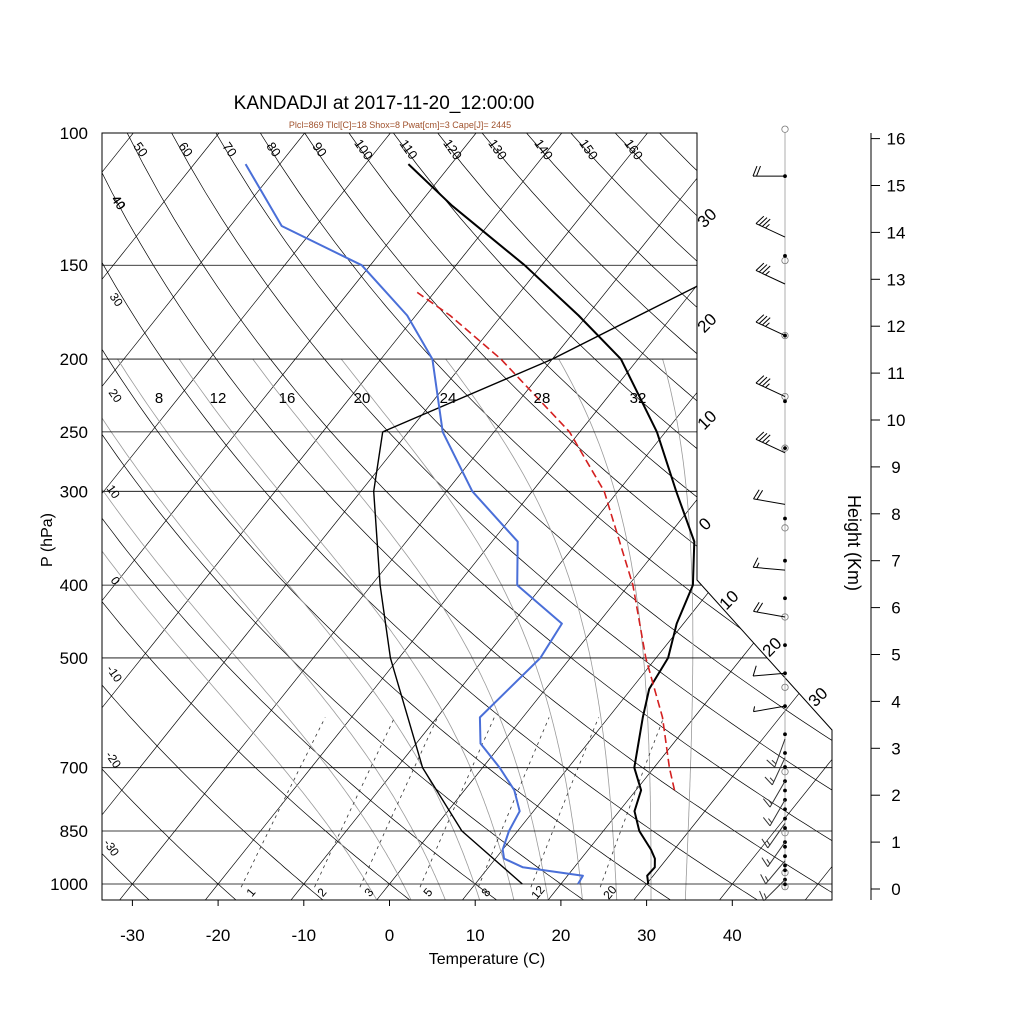  What do you see at coordinates (74, 831) in the screenshot?
I see `pressure-tick-label: 850` at bounding box center [74, 831].